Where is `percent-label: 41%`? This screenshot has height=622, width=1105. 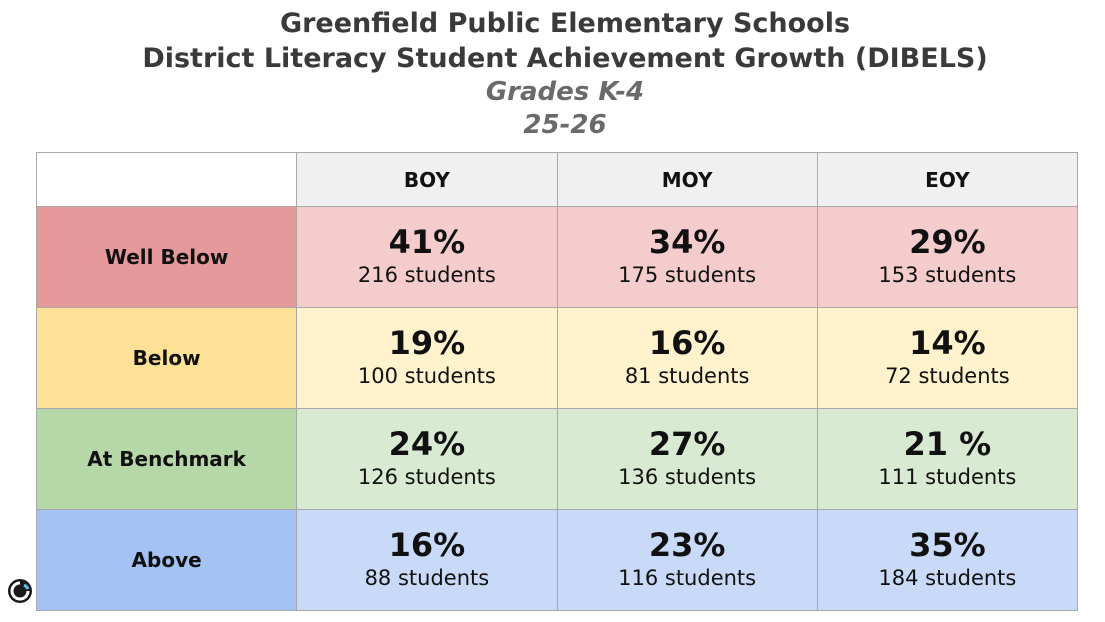 percent-label: 41% is located at coordinates (427, 242).